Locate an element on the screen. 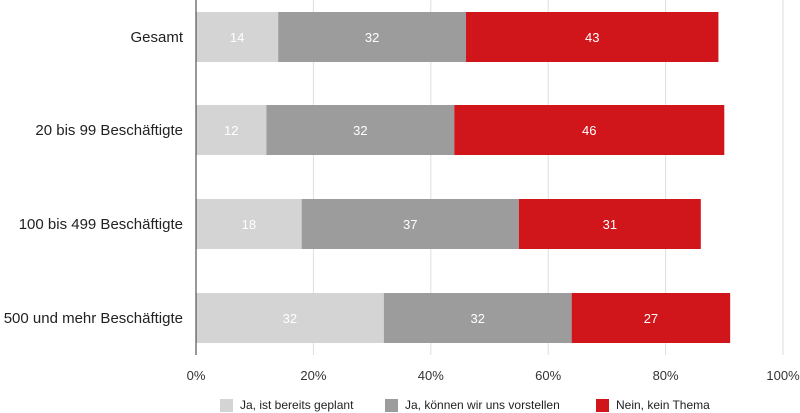 The width and height of the screenshot is (800, 413). bar-value-label: 18 is located at coordinates (249, 224).